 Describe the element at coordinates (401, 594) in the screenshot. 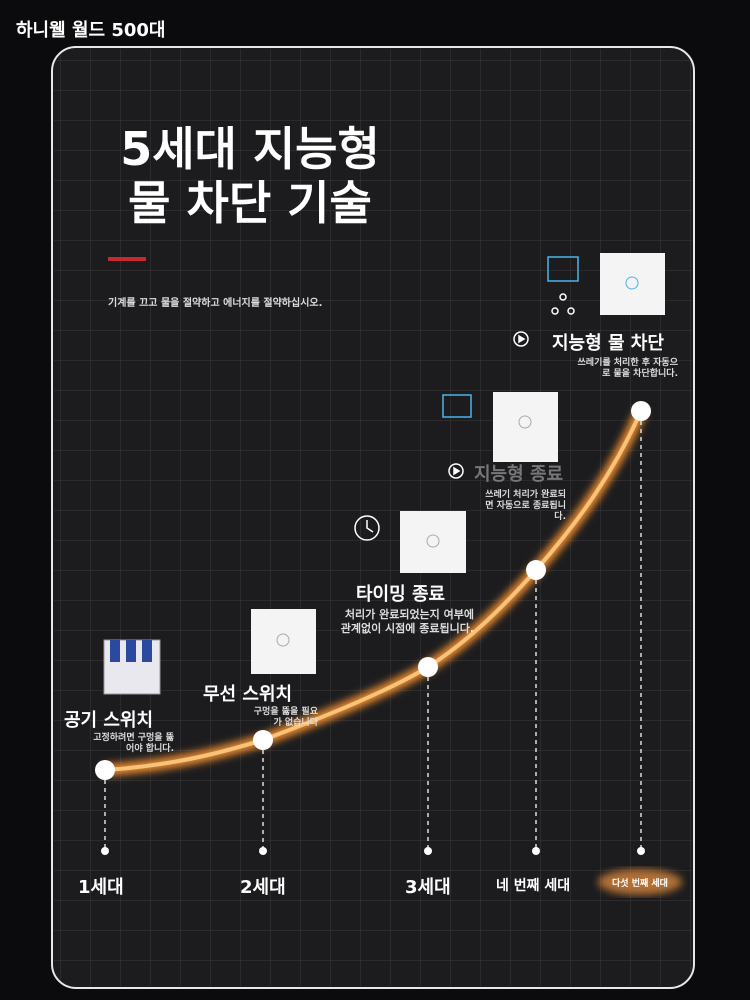

I see `stage-title: 타이밍 종료` at that location.